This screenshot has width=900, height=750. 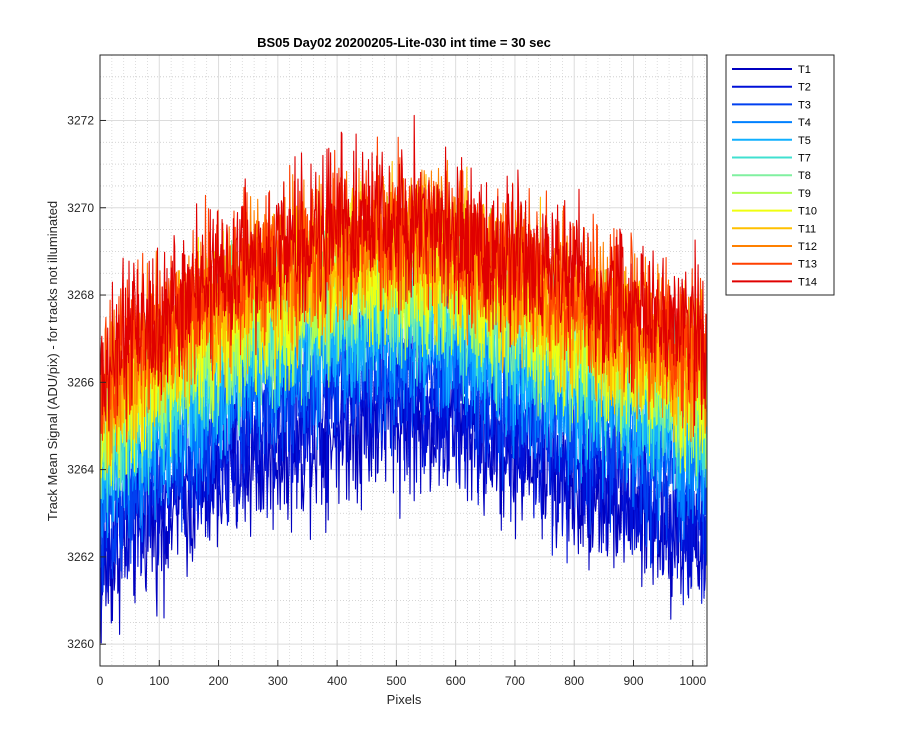 I want to click on legend-label-t5: T5, so click(x=804, y=141).